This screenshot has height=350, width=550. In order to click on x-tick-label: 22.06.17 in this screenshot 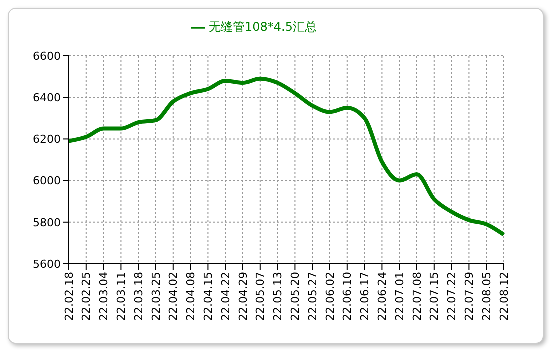, I will do `click(365, 296)`.